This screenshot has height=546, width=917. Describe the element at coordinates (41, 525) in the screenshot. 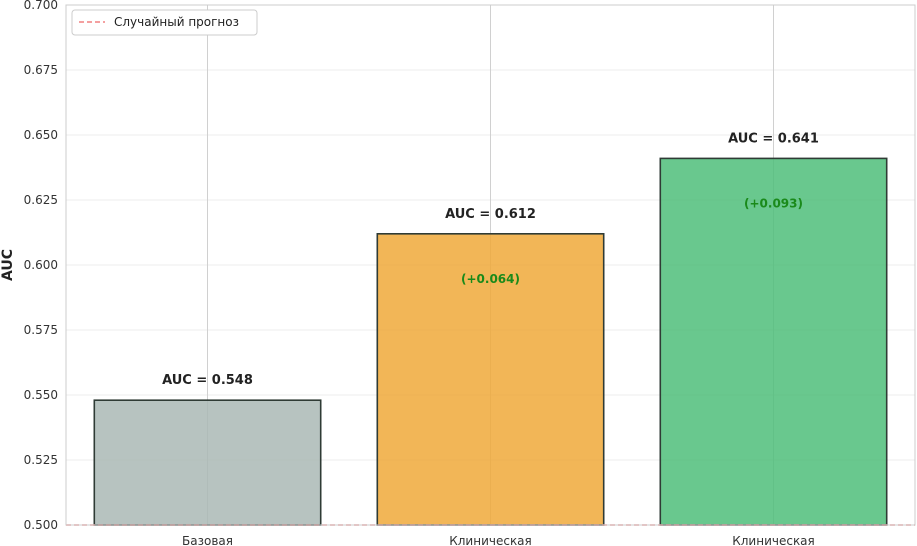

I see `y-tick-label: 0.500` at that location.